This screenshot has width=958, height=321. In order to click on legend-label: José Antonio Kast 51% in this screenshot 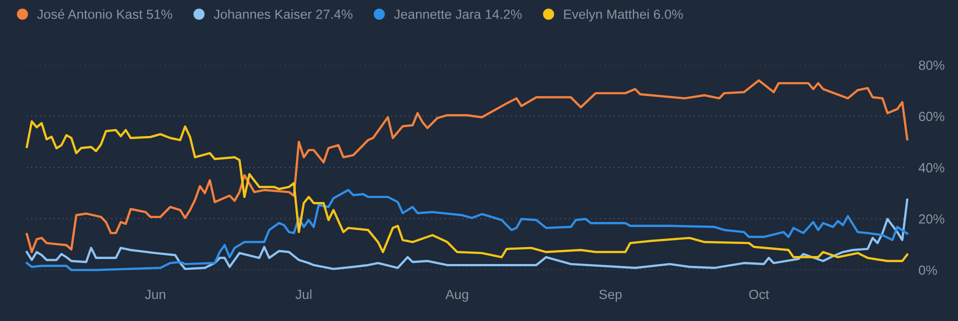, I will do `click(104, 14)`.